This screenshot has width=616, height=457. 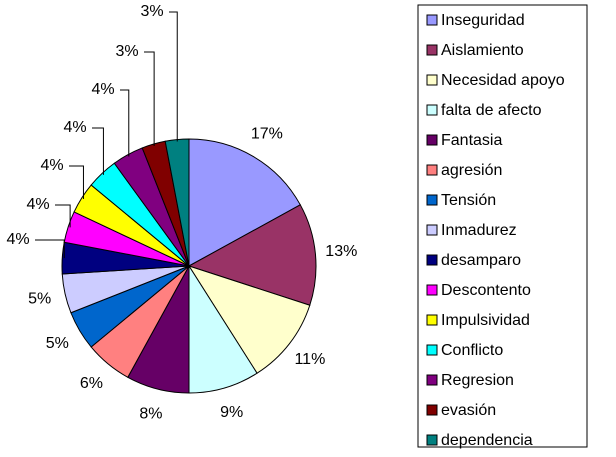 What do you see at coordinates (486, 290) in the screenshot?
I see `legend-label: Descontento` at bounding box center [486, 290].